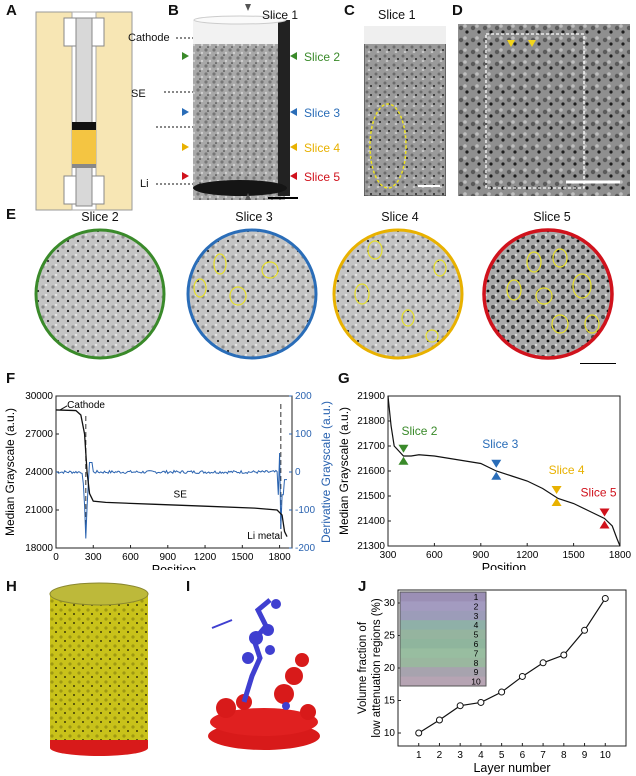  Describe the element at coordinates (460, 755) in the screenshot. I see `j-xtick-label: 3` at that location.